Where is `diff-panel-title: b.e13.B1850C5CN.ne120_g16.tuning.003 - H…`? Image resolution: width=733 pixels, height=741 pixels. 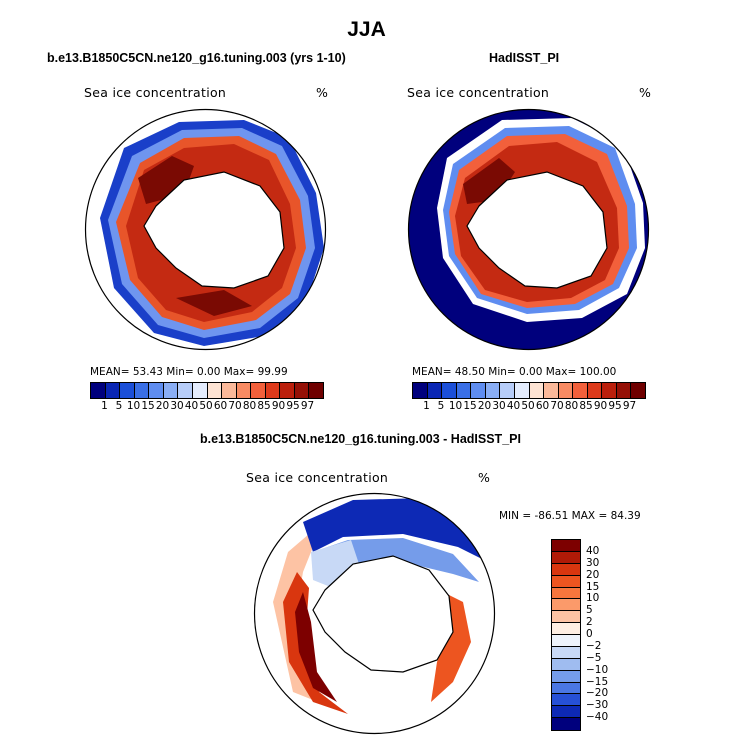
diff-panel-title: b.e13.B1850C5CN.ne120_g16.tuning.003 - H… is located at coordinates (360, 439).